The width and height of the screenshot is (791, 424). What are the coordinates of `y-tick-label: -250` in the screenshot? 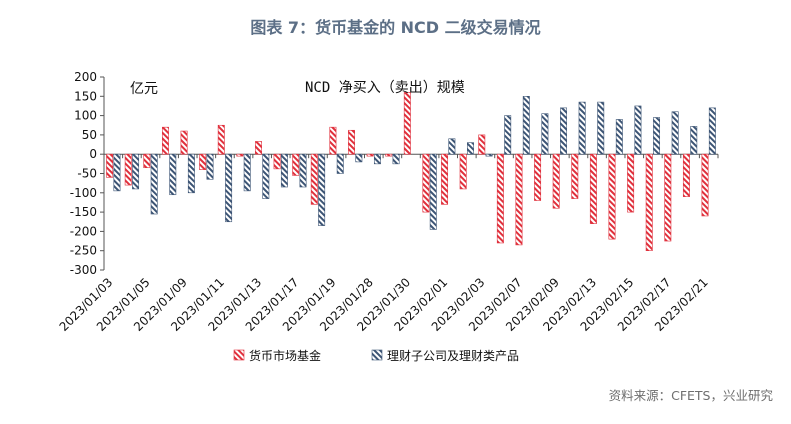 It's located at (83, 251).